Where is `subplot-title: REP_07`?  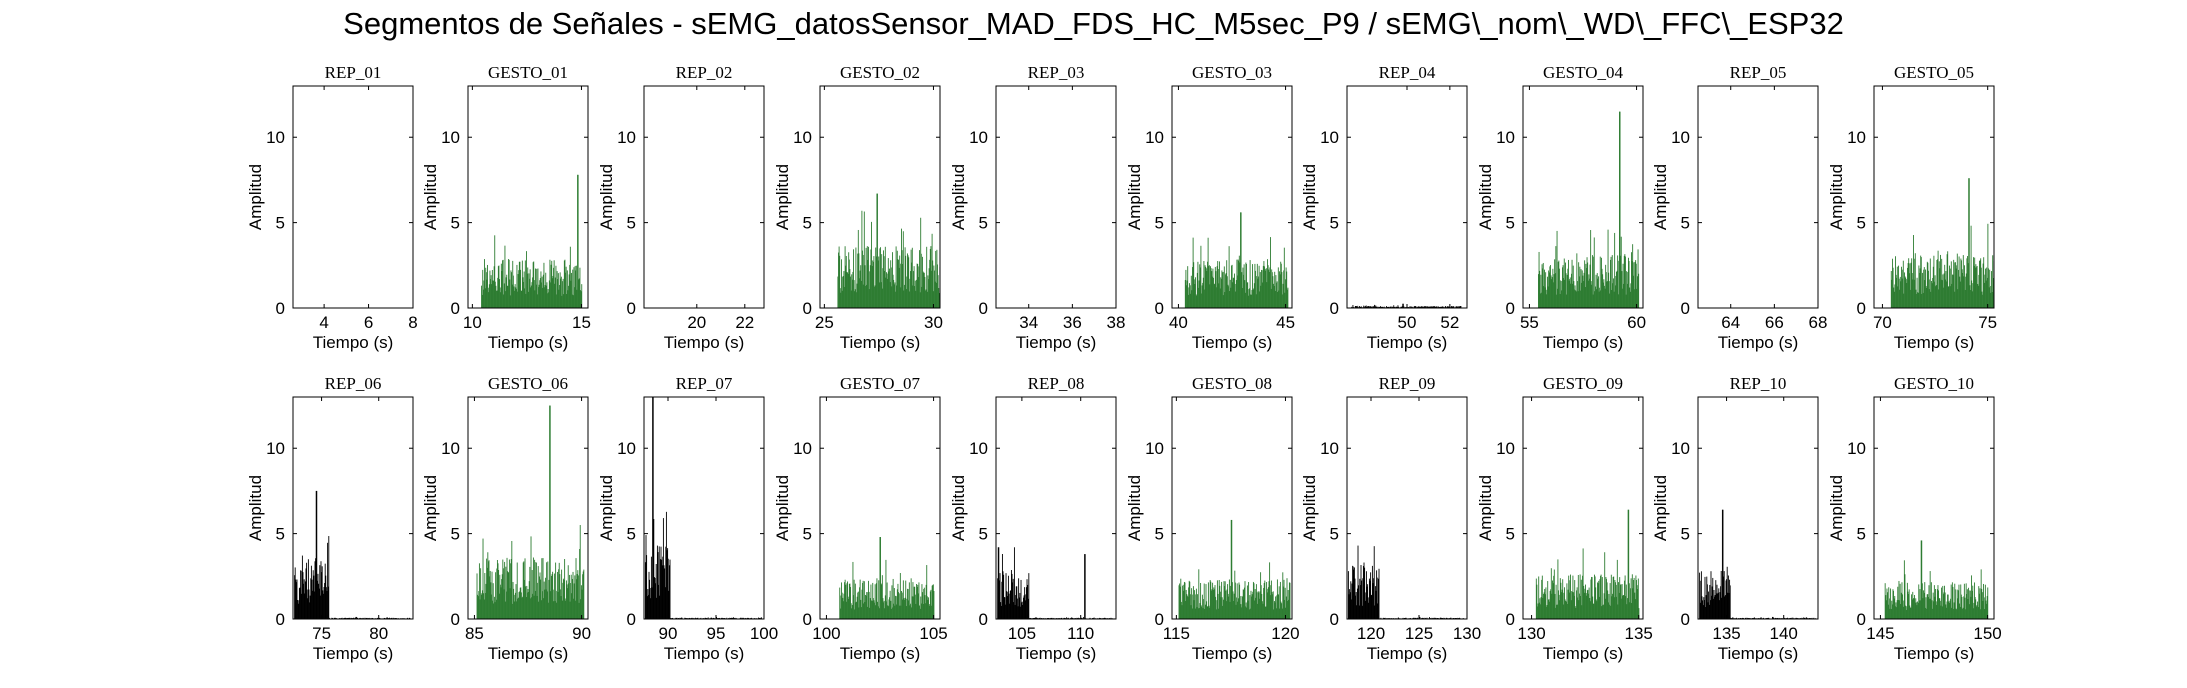
subplot-title: REP_07 is located at coordinates (704, 383).